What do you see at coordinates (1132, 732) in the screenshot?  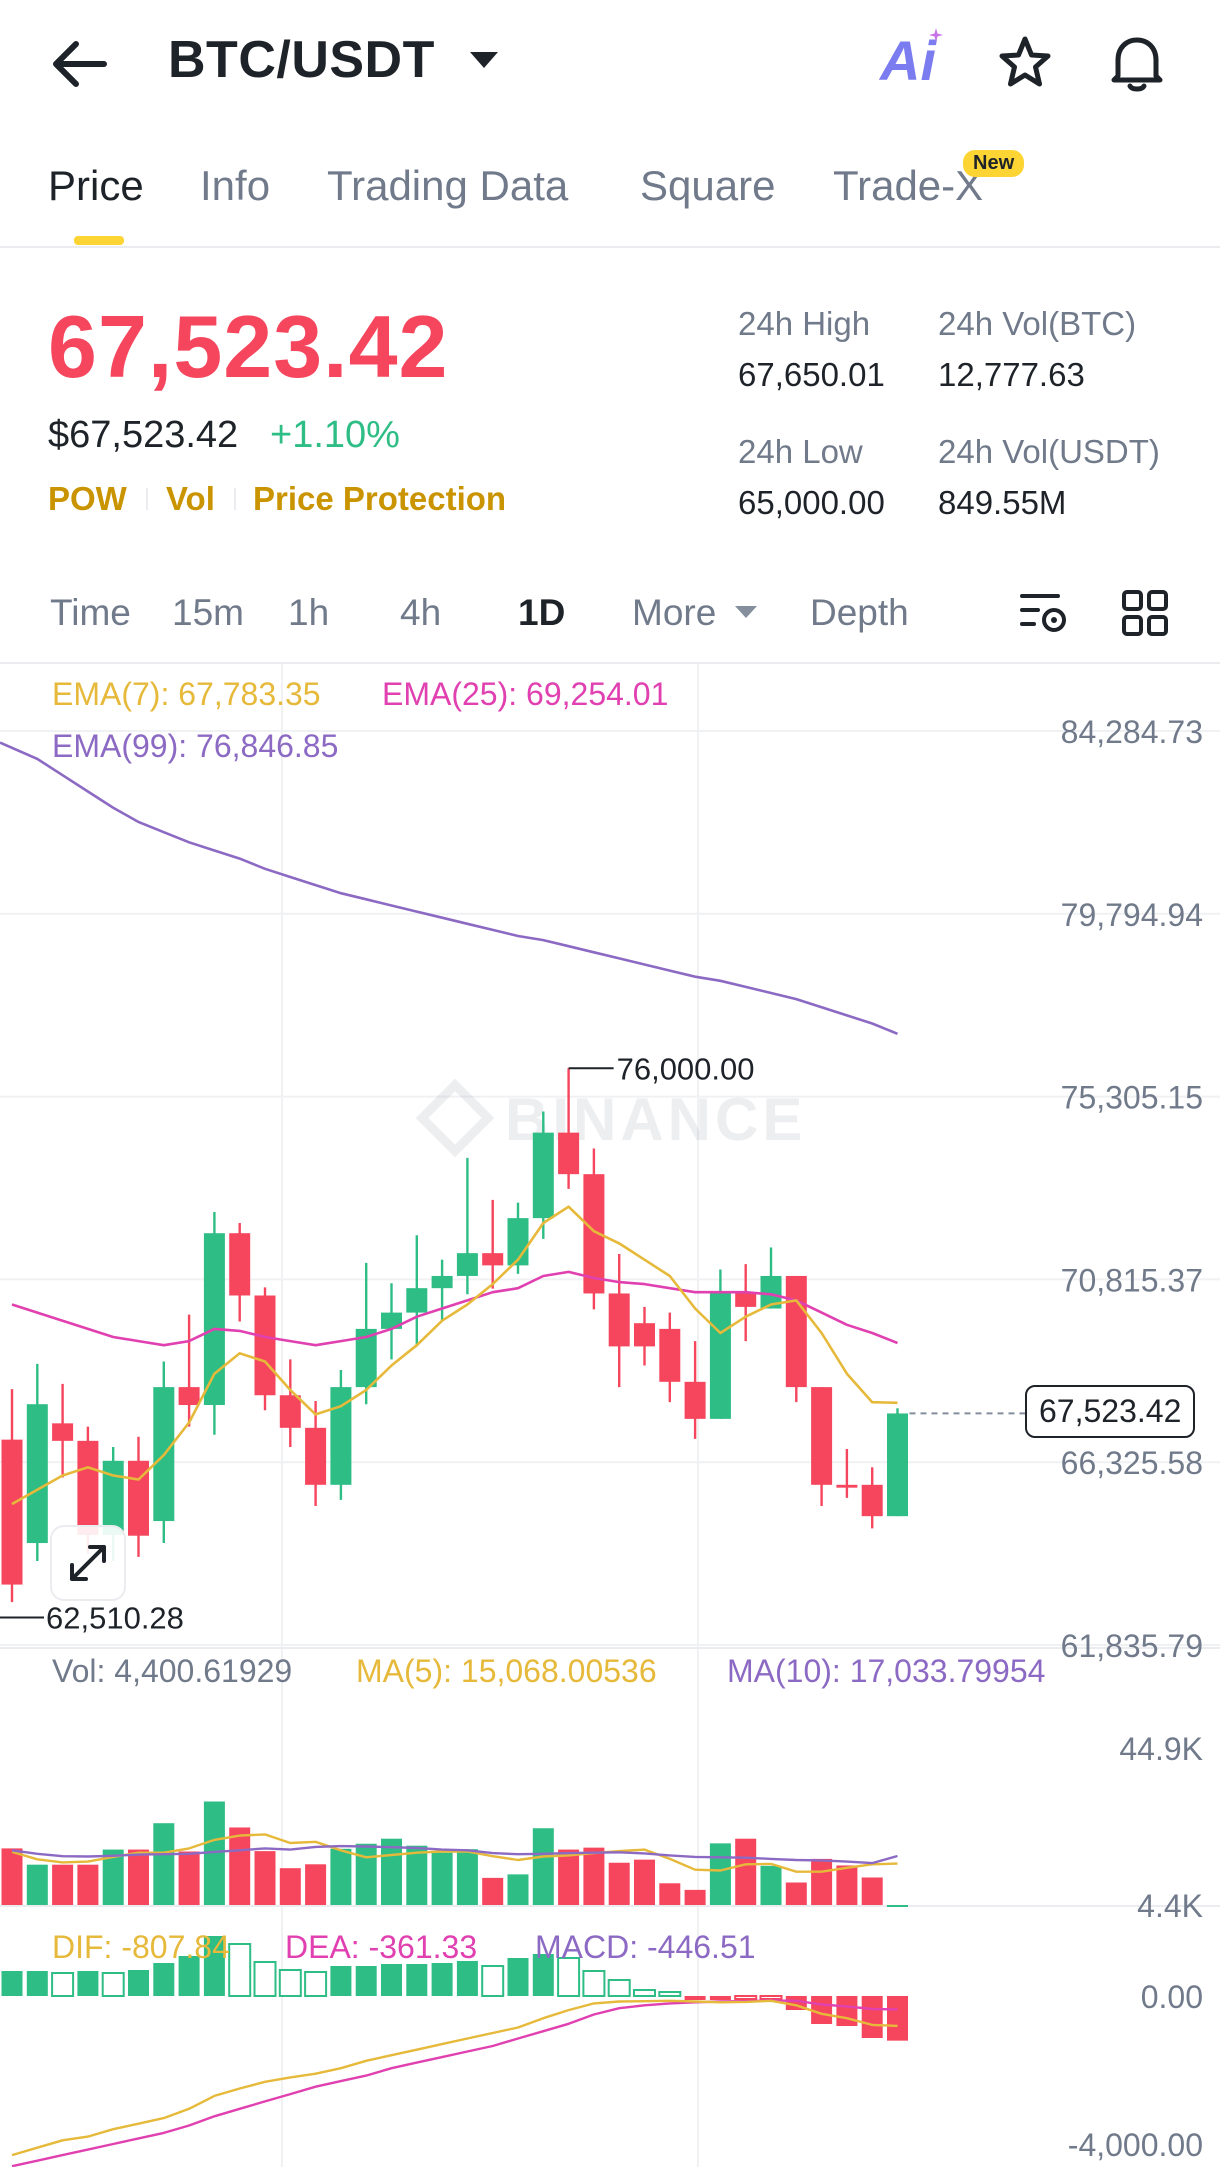 I see `price-axis-tick: 84,284.73` at bounding box center [1132, 732].